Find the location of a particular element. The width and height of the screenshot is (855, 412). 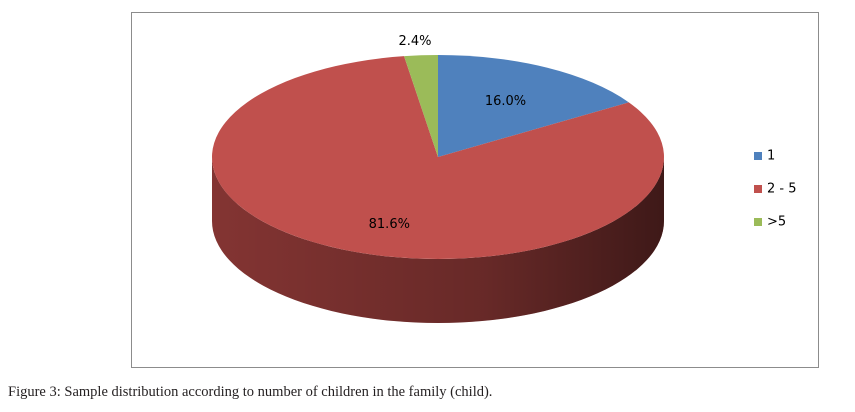

data-label-5: 2.4% is located at coordinates (414, 41).